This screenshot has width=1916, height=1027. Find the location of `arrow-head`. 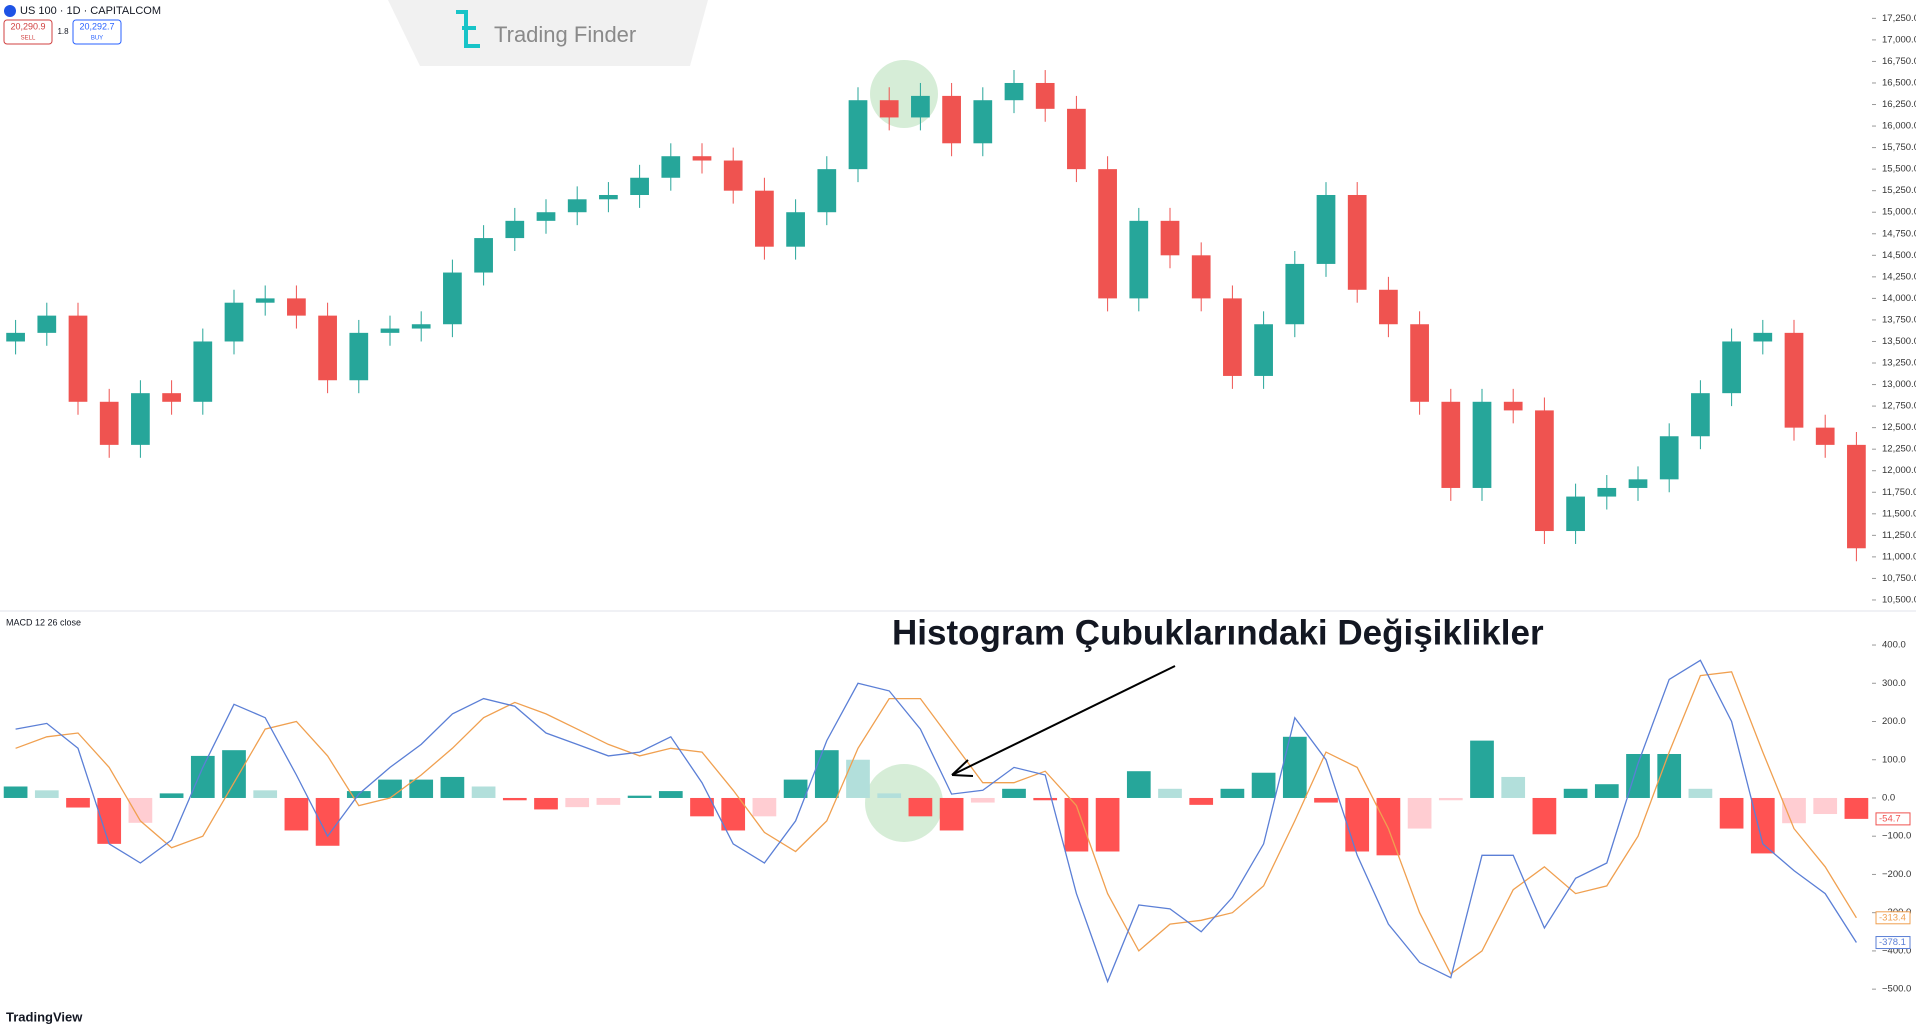

arrow-head is located at coordinates (962, 768).